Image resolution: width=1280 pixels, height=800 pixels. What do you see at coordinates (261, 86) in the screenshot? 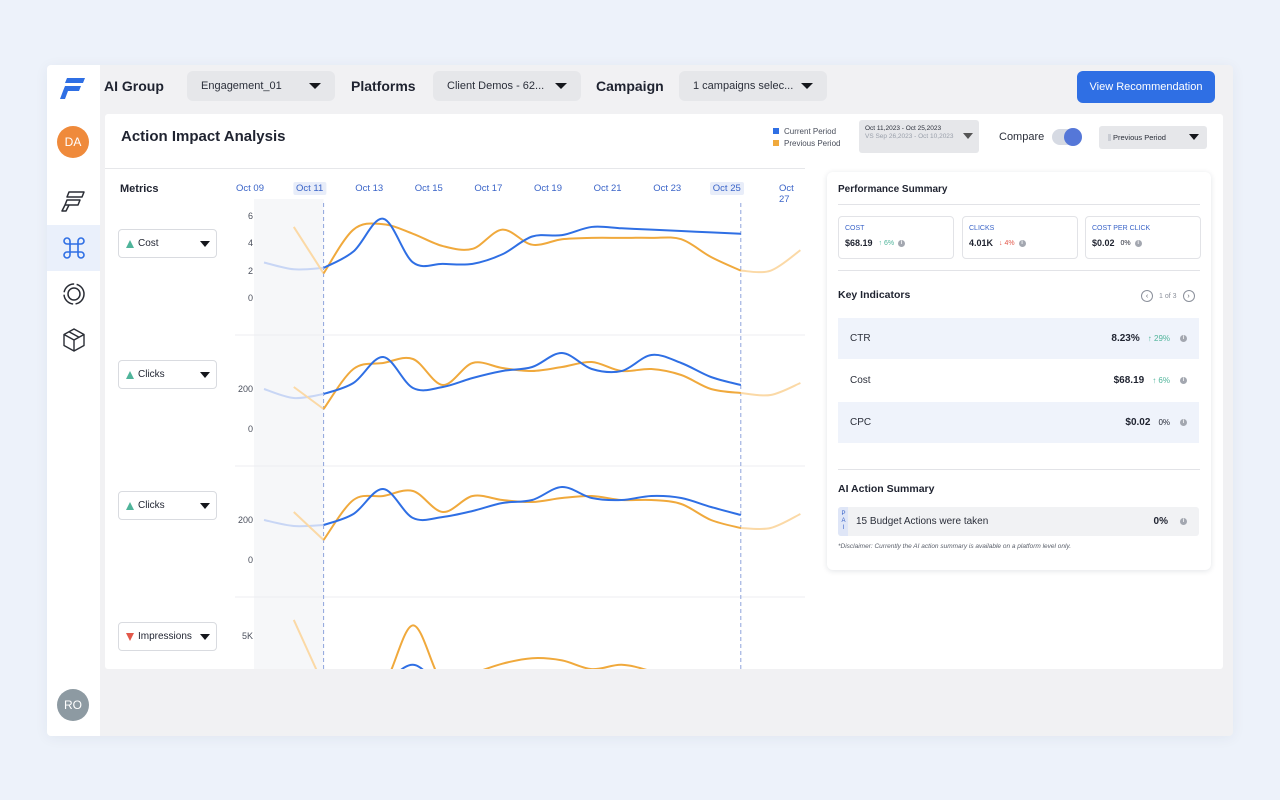
I see `ai-group-select: Engagement_01` at bounding box center [261, 86].